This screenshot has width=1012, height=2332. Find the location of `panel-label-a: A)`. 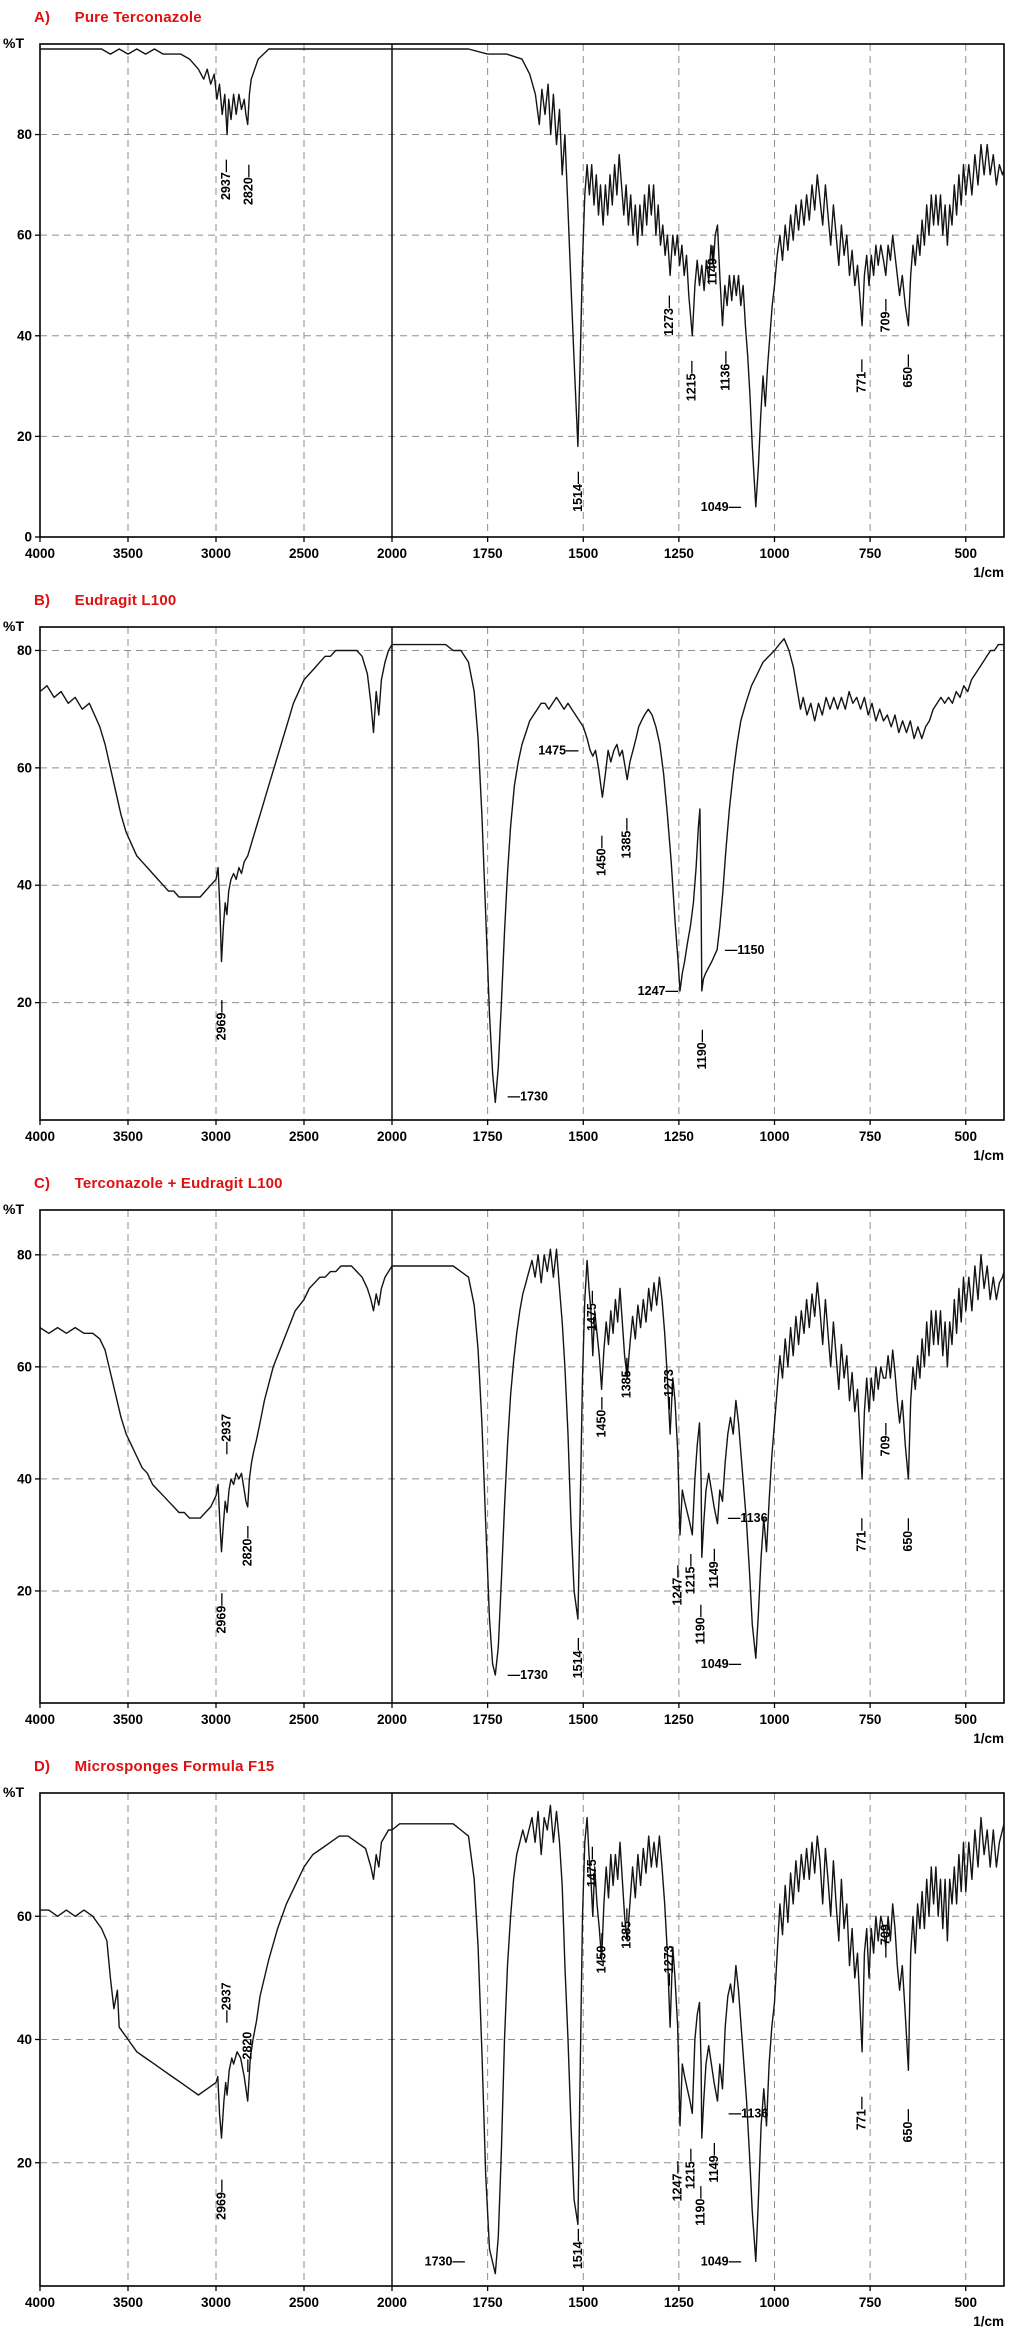

panel-label-a: A) is located at coordinates (42, 17).